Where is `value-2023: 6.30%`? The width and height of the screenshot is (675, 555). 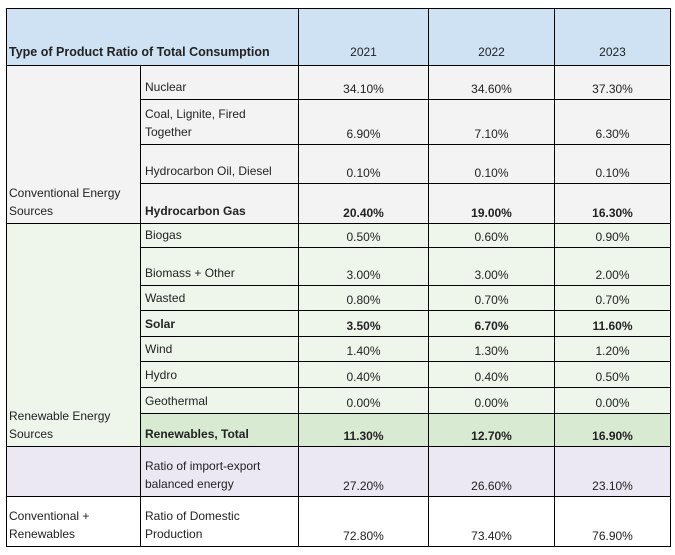
value-2023: 6.30% is located at coordinates (613, 122).